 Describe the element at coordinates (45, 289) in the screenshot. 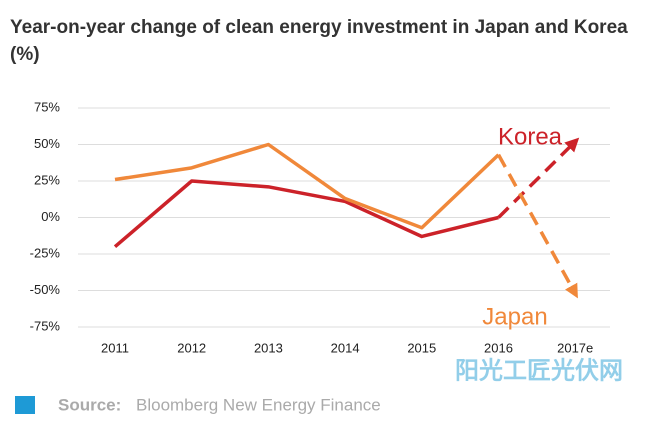

I see `y-tick-label: -50%` at that location.